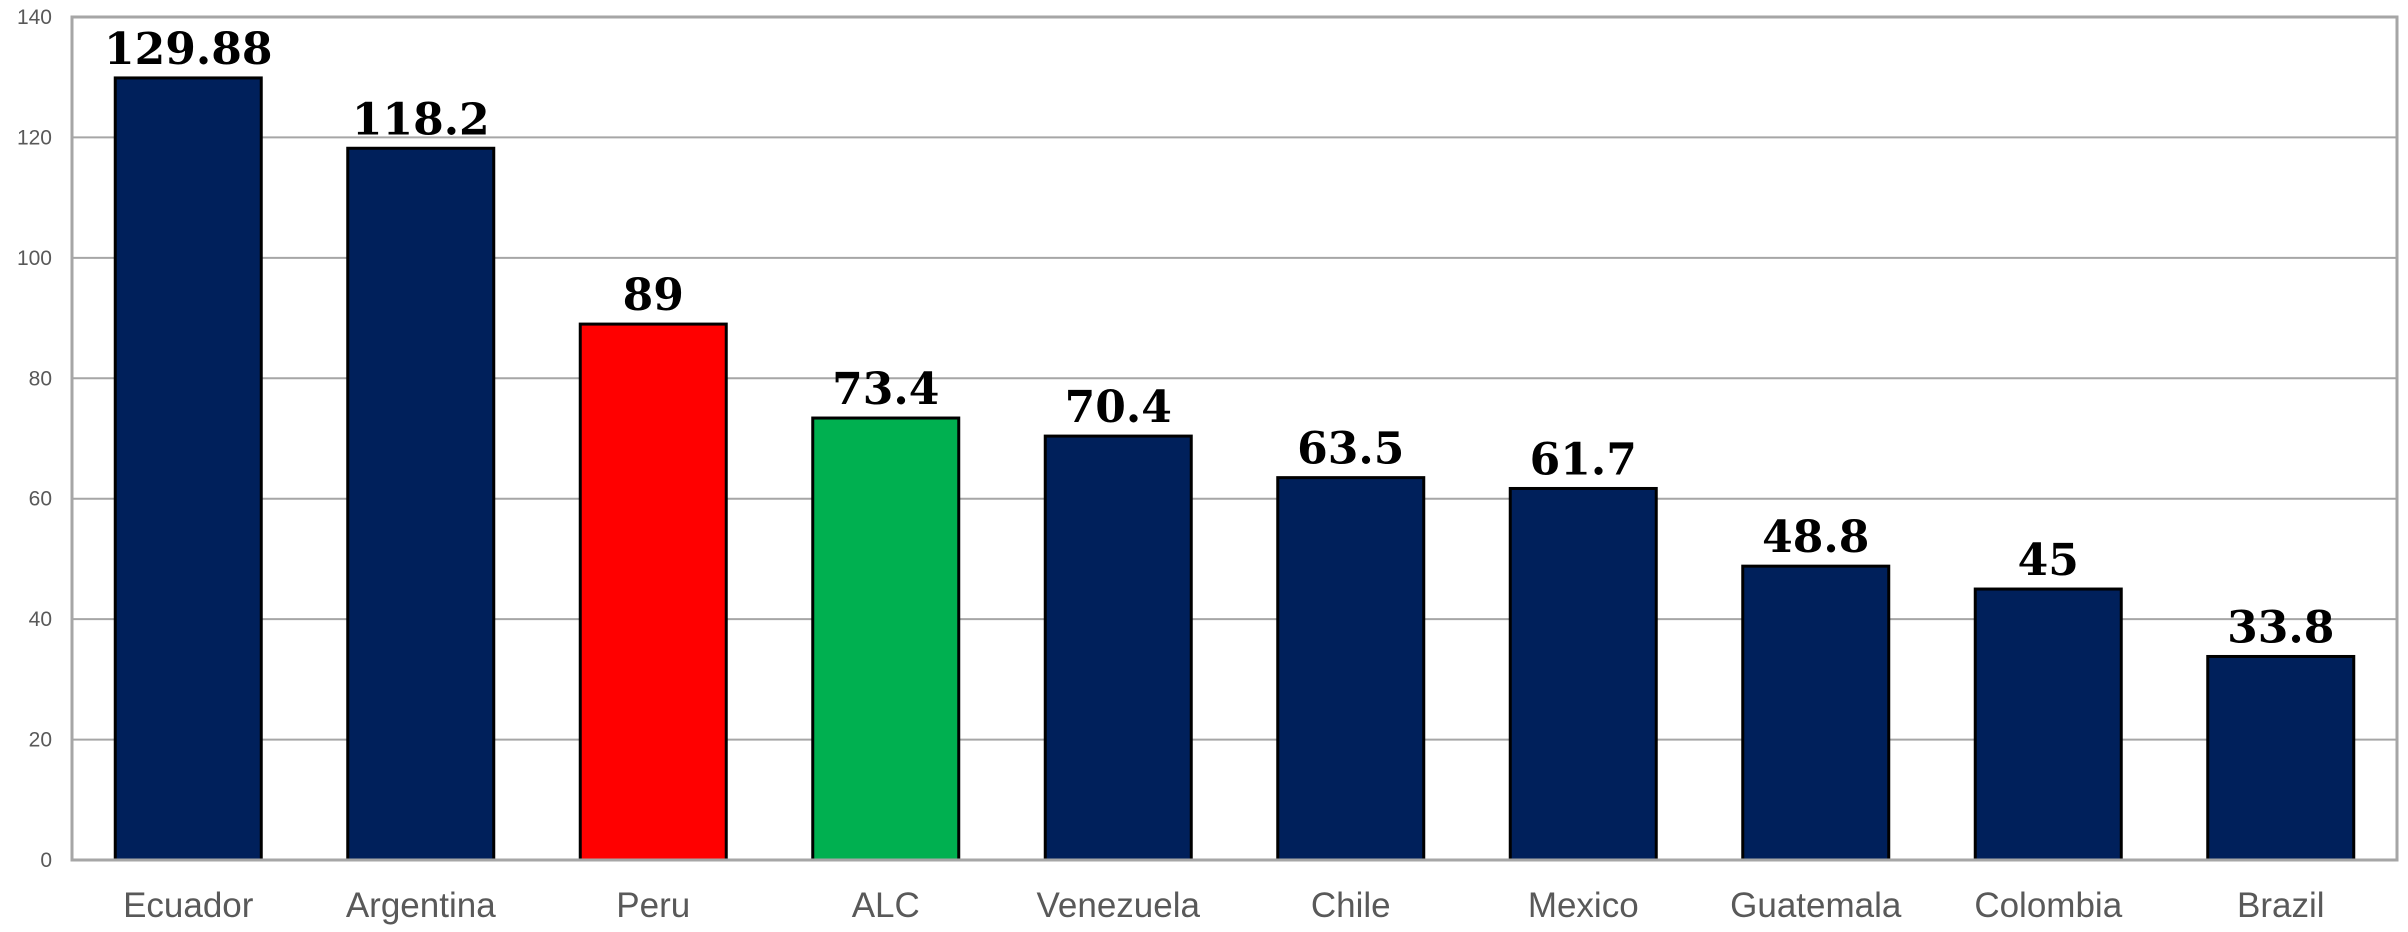 The width and height of the screenshot is (2408, 932). What do you see at coordinates (1816, 905) in the screenshot?
I see `category-label-guatemala: Guatemala` at bounding box center [1816, 905].